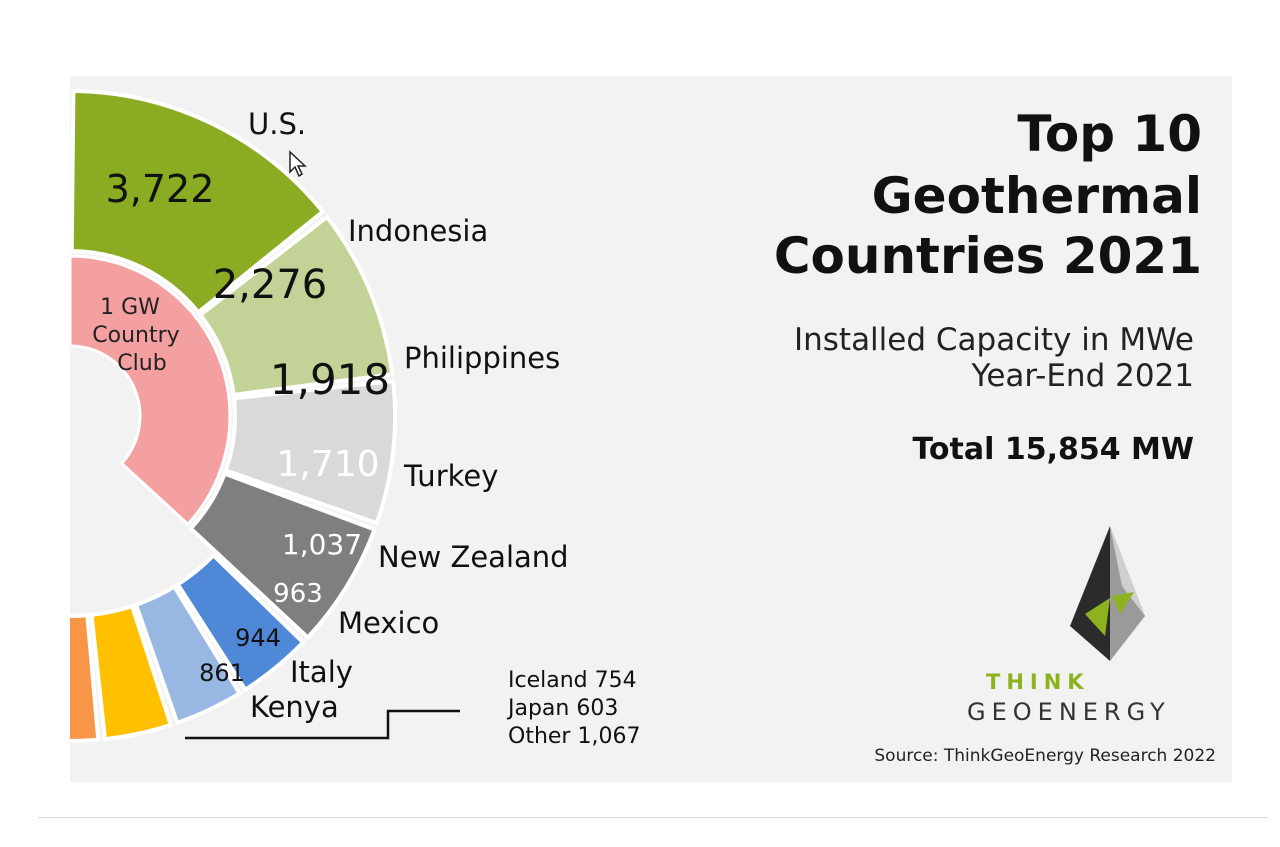 The image size is (1280, 847). Describe the element at coordinates (1107, 593) in the screenshot. I see `thinkgeoenergy-logo-icon` at that location.